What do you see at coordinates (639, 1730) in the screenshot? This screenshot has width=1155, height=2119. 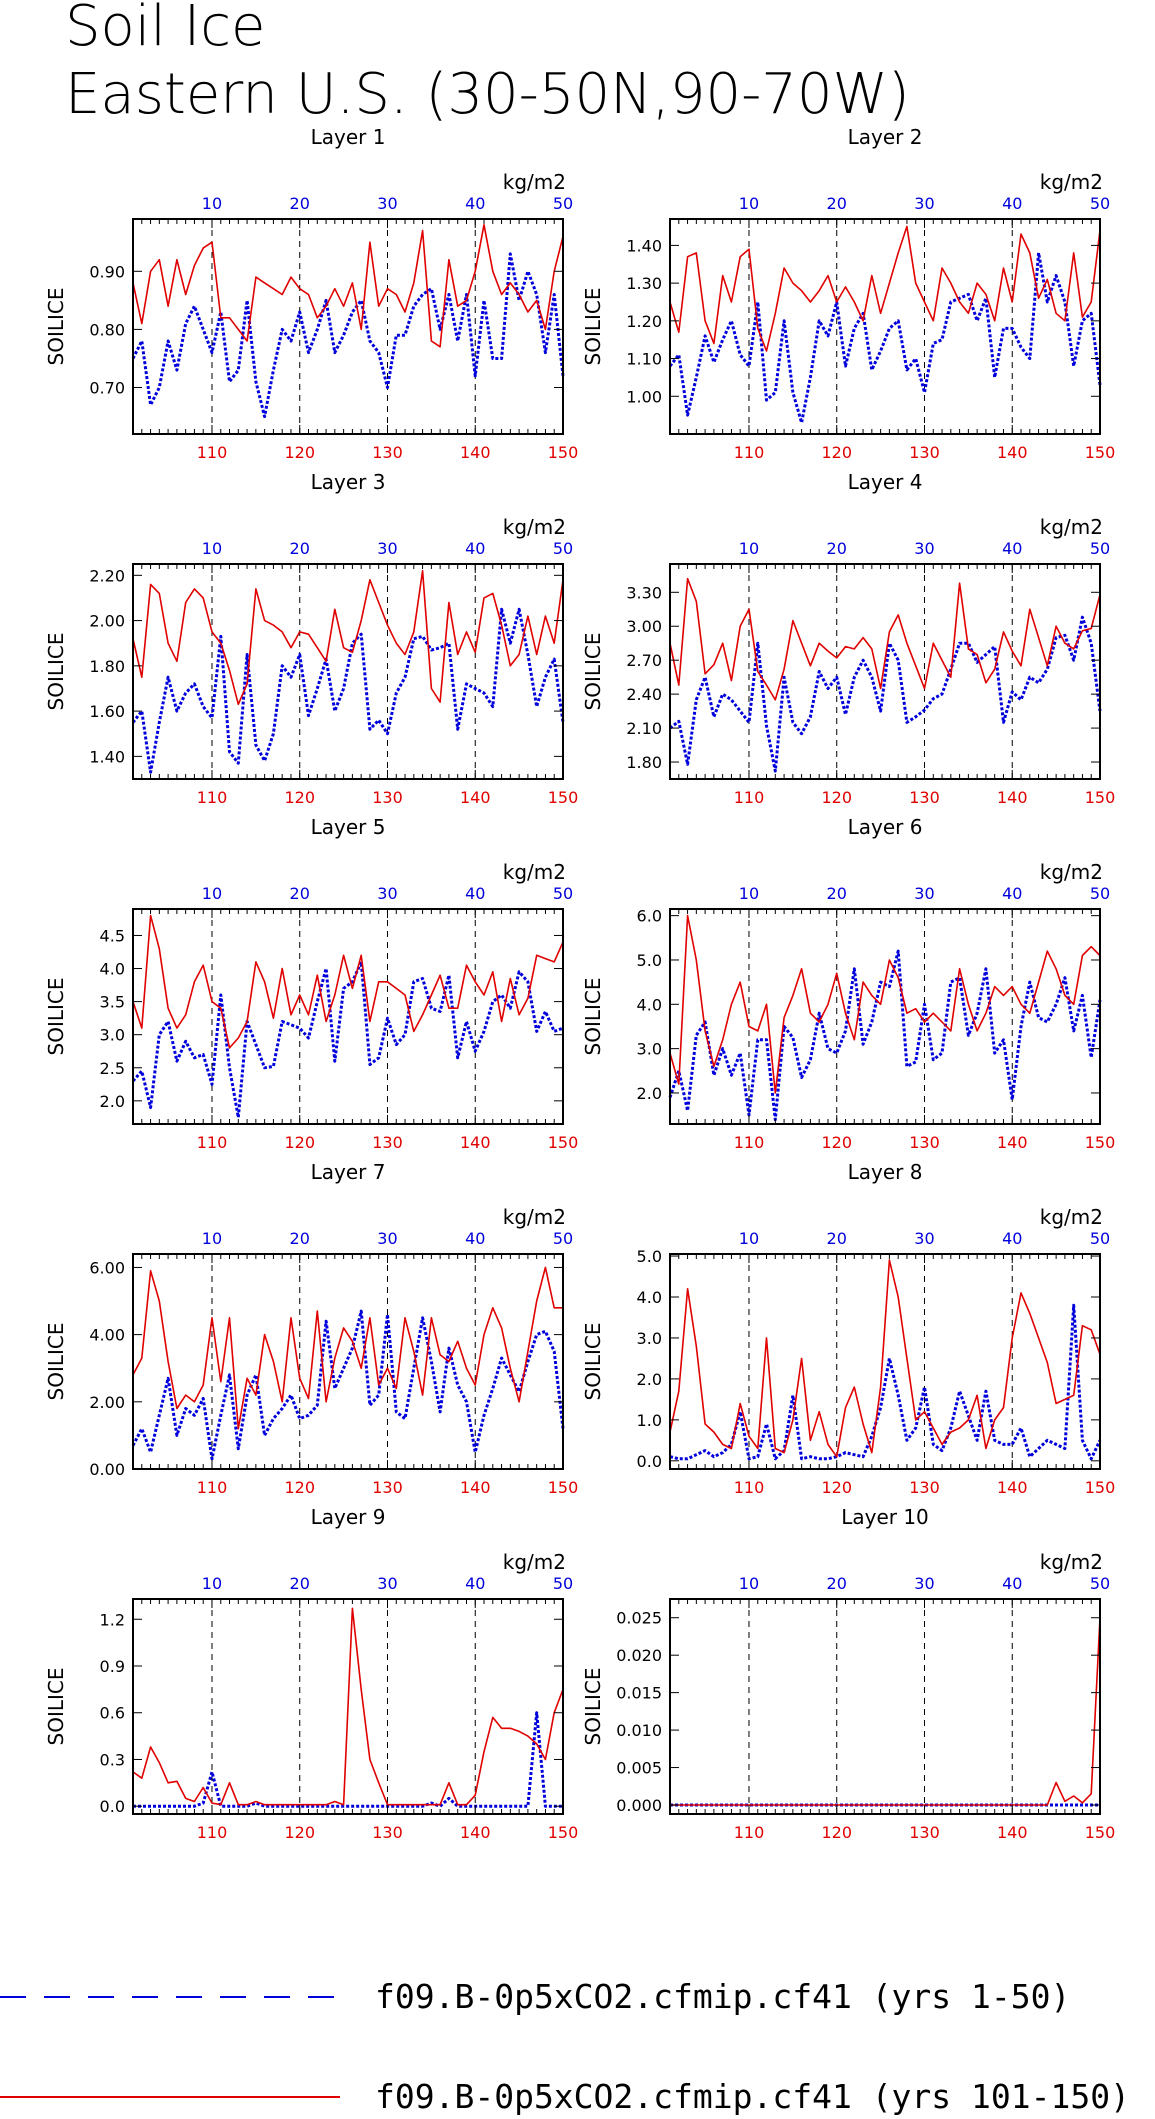 I see `y-tick-label: 0.010` at bounding box center [639, 1730].